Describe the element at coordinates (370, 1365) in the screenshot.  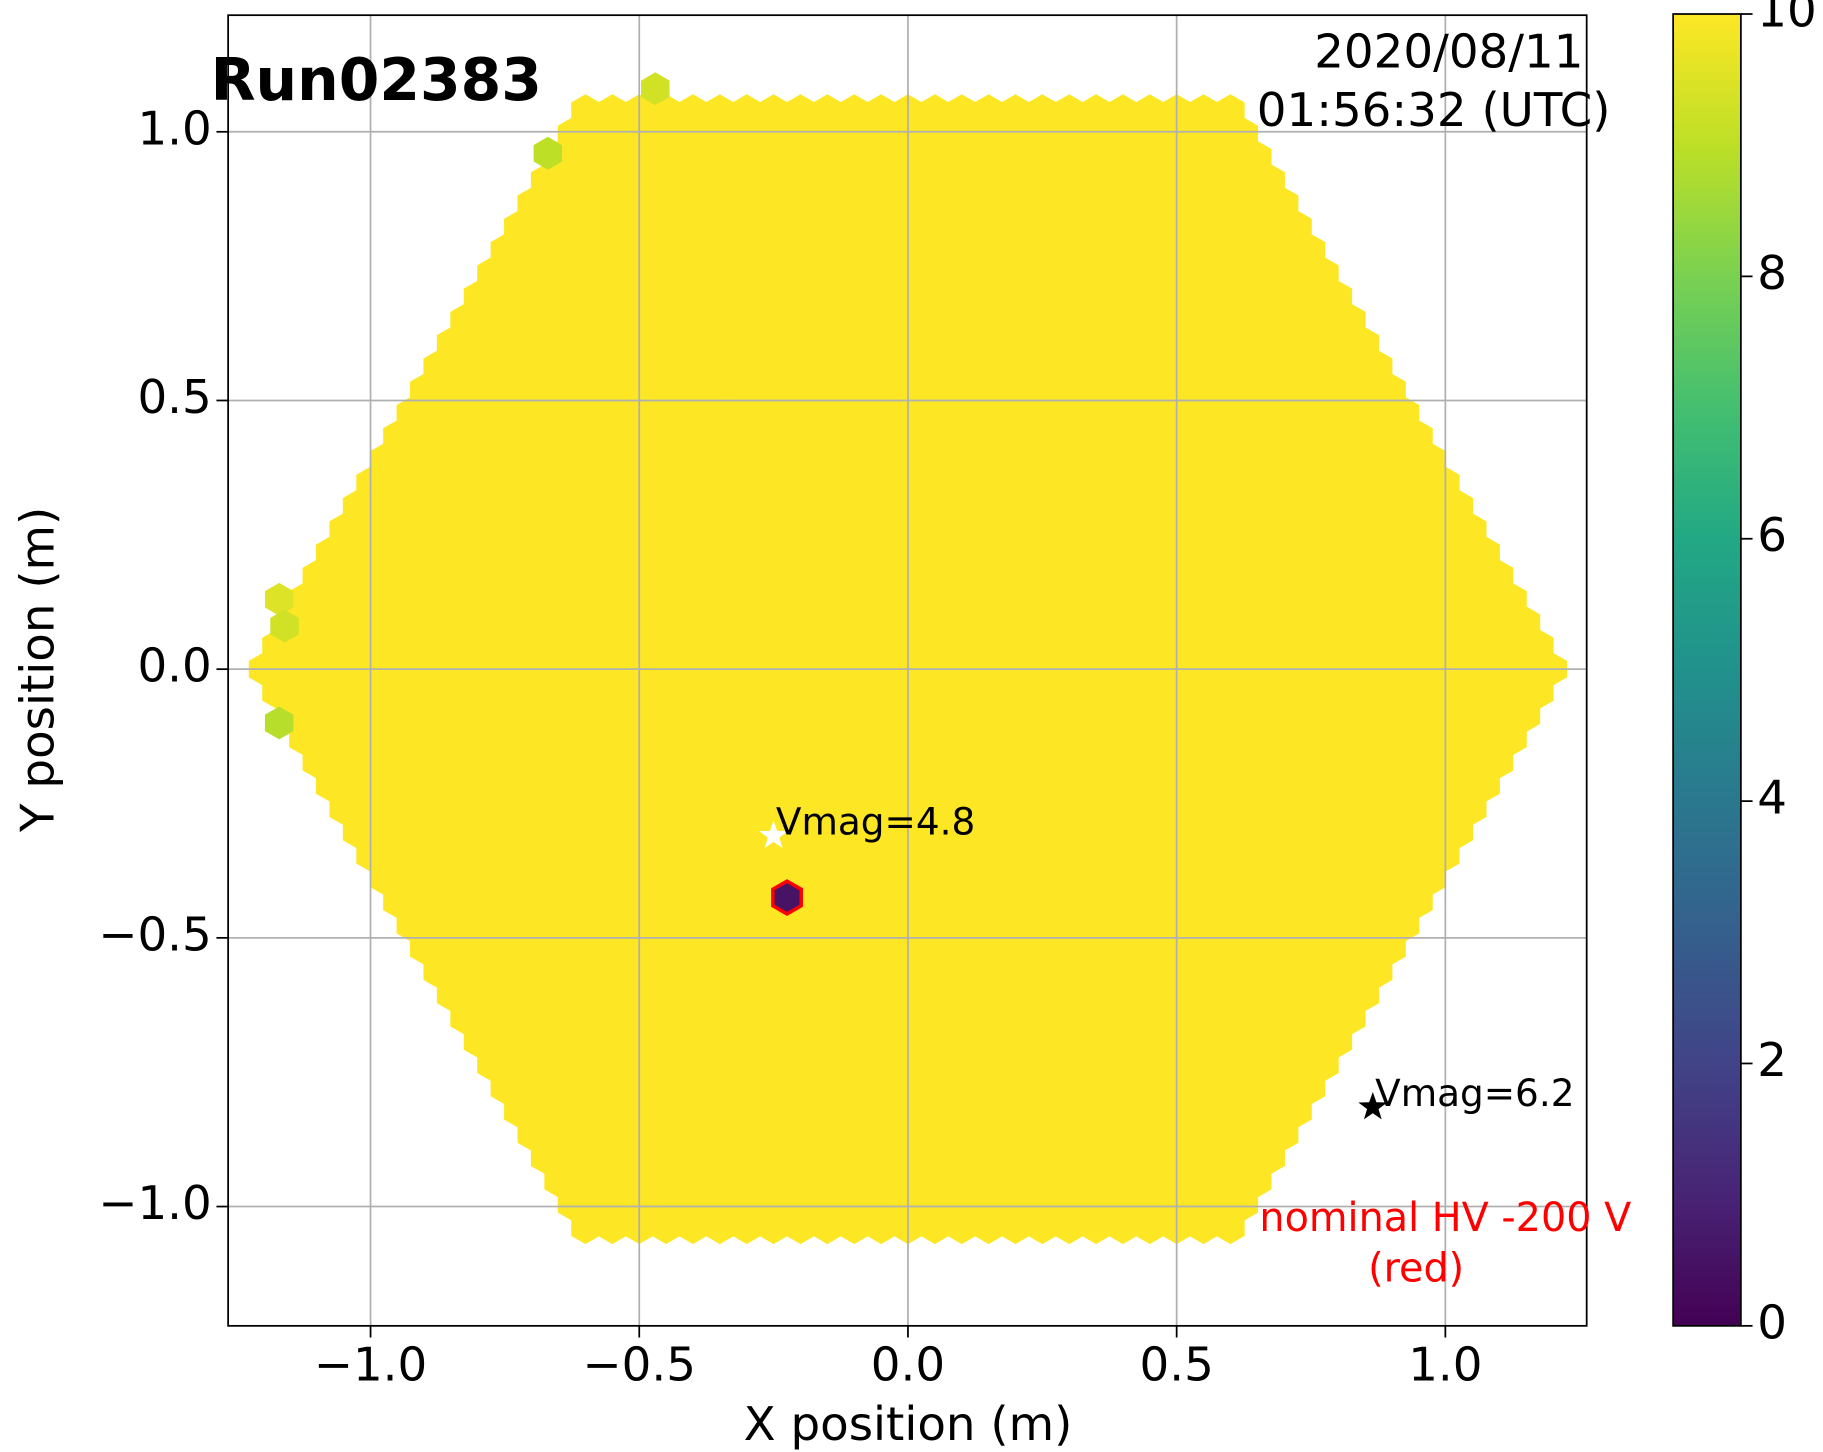
I see `x-tick-label: −1.0` at that location.